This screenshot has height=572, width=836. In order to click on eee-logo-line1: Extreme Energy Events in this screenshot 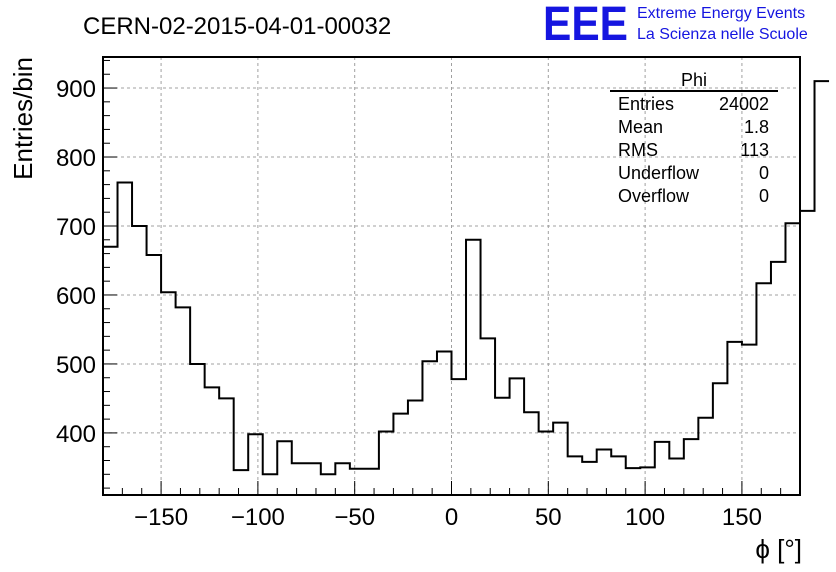, I will do `click(721, 13)`.